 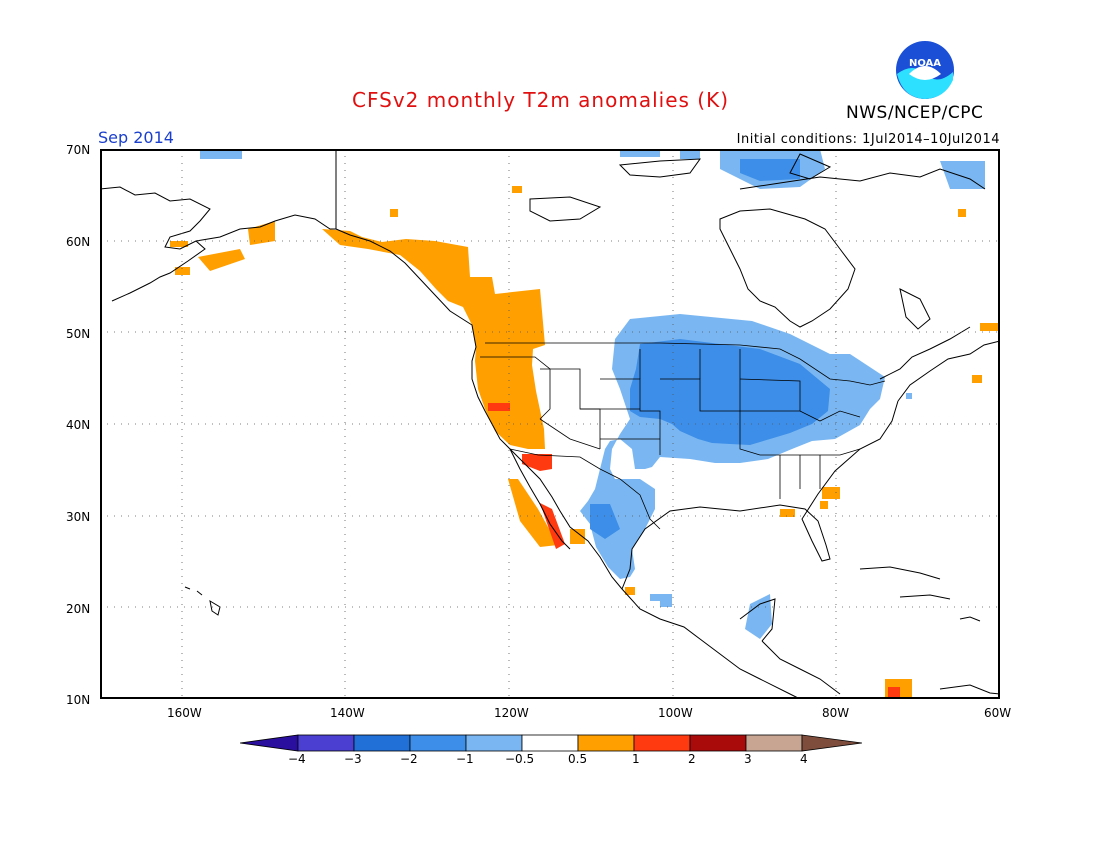 I want to click on agency-label: NWS/NCEP/CPC, so click(x=915, y=113).